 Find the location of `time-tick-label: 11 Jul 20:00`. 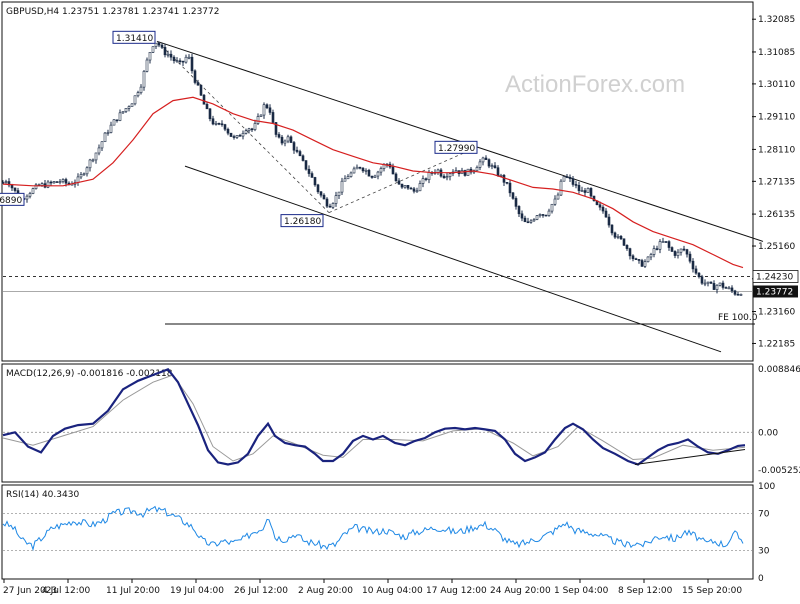

time-tick-label: 11 Jul 20:00 is located at coordinates (133, 591).